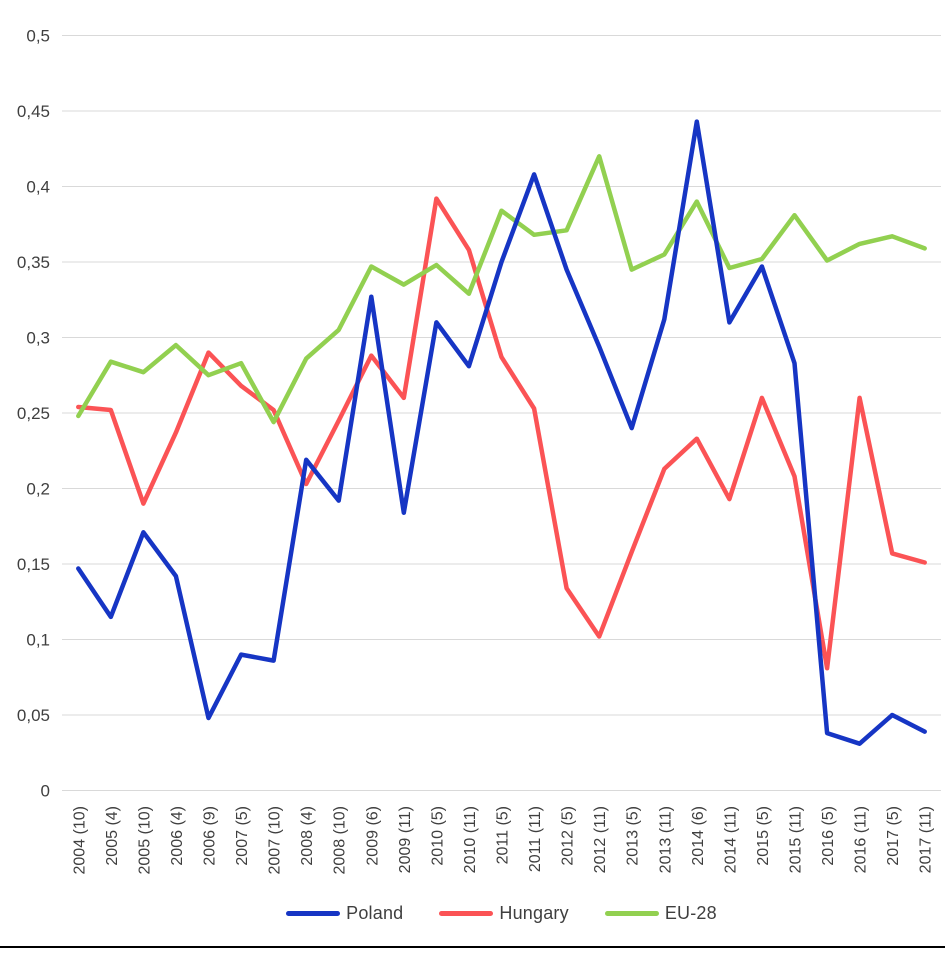 The height and width of the screenshot is (955, 945). What do you see at coordinates (466, 913) in the screenshot?
I see `legend-swatch-hungary` at bounding box center [466, 913].